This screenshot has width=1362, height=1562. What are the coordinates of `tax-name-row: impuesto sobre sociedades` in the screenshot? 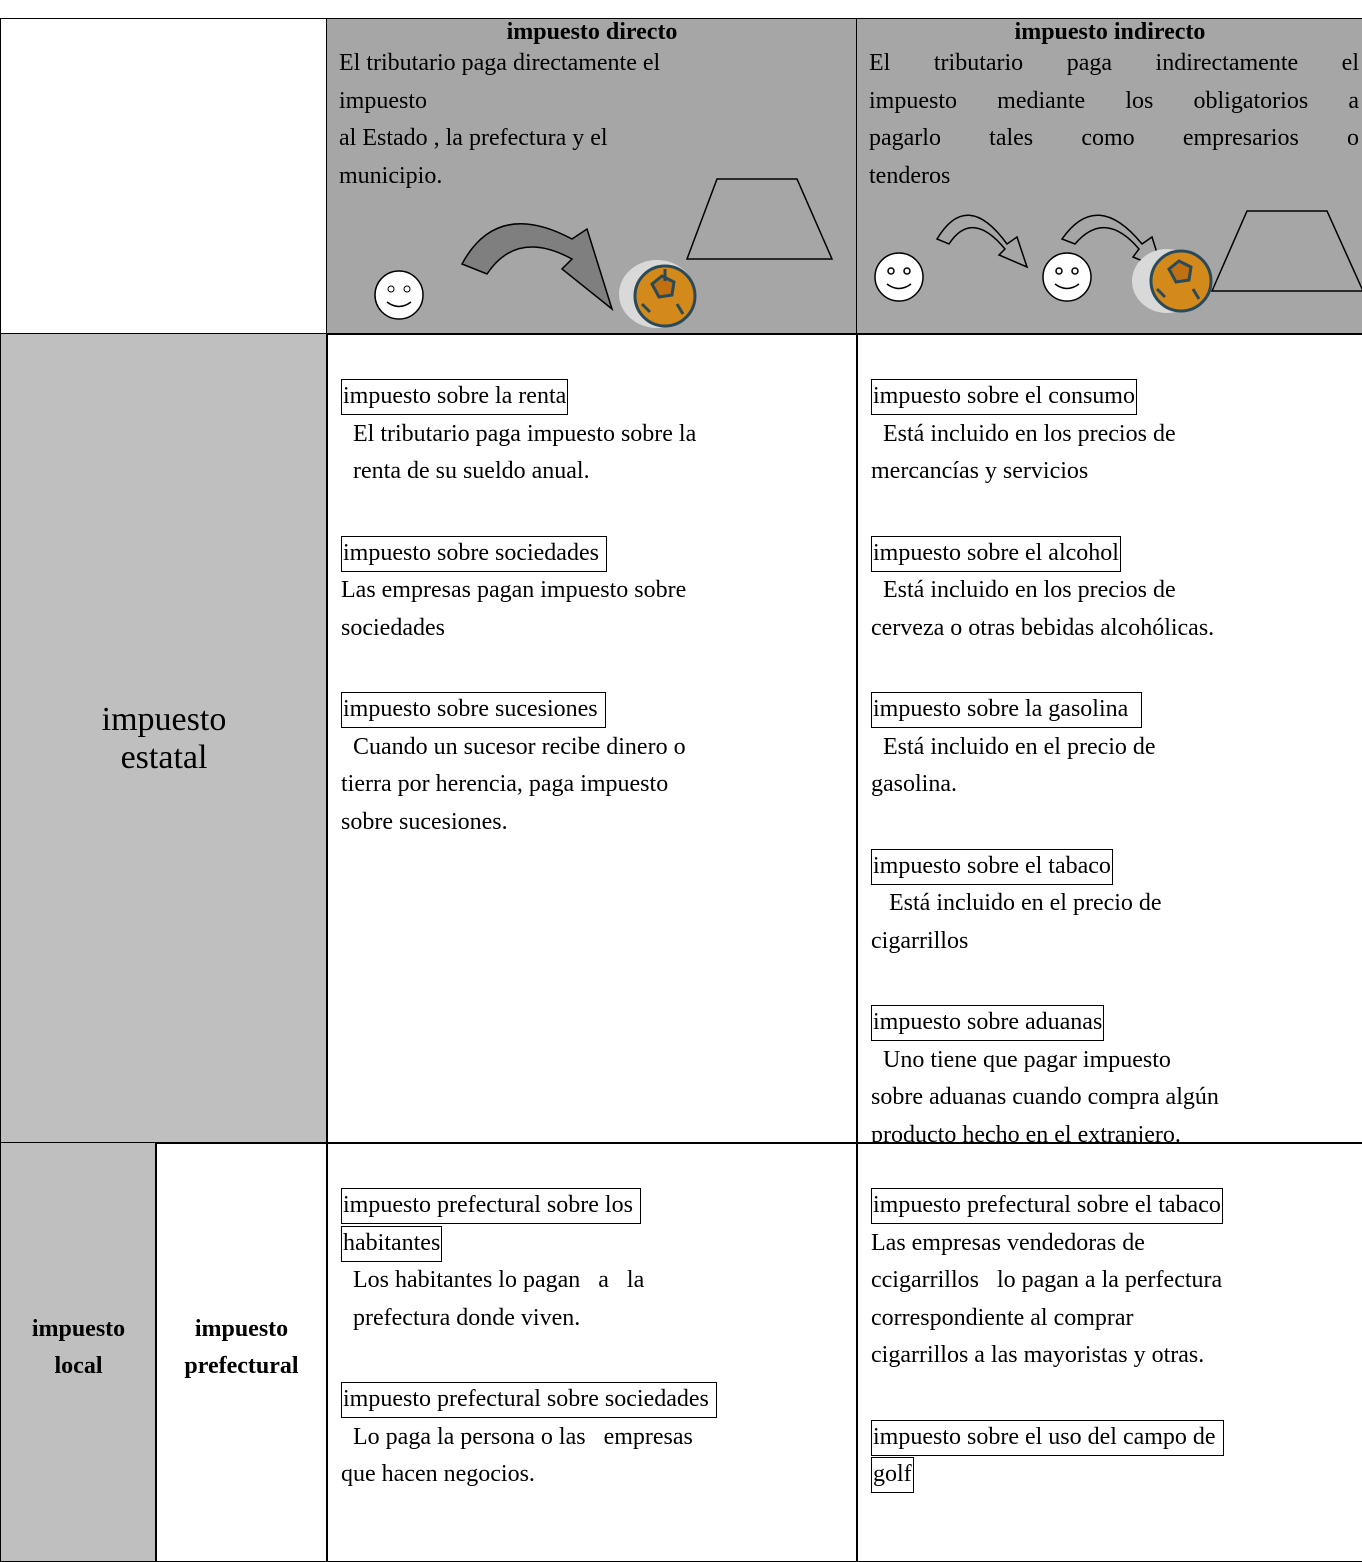 It's located at (599, 554).